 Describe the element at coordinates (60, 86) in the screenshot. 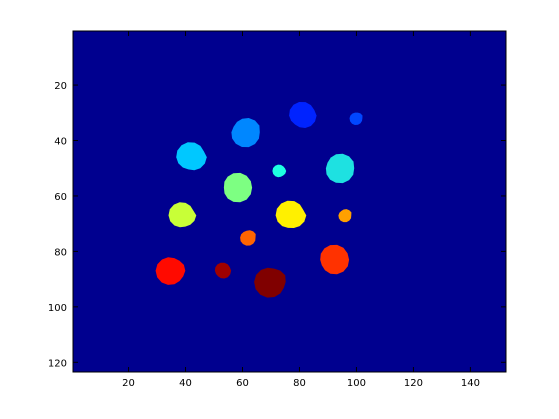

I see `y-tick-label-20: 20` at that location.